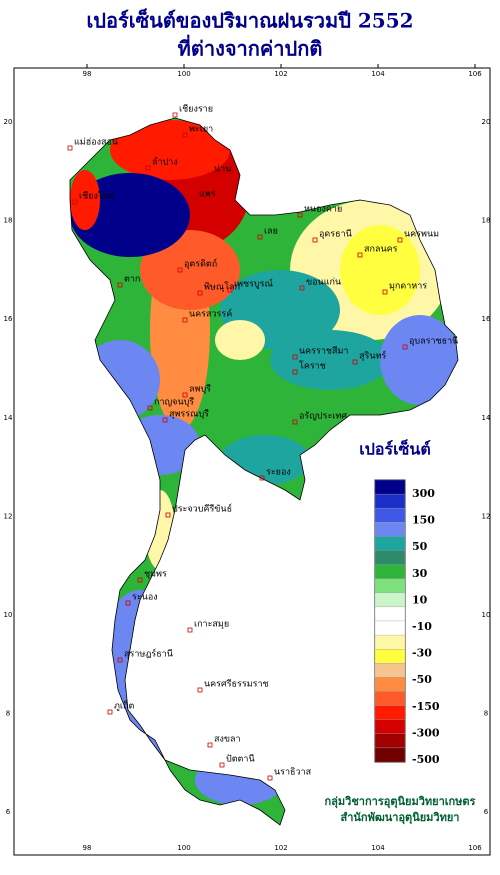  Describe the element at coordinates (422, 653) in the screenshot. I see `legend-label: -30` at that location.